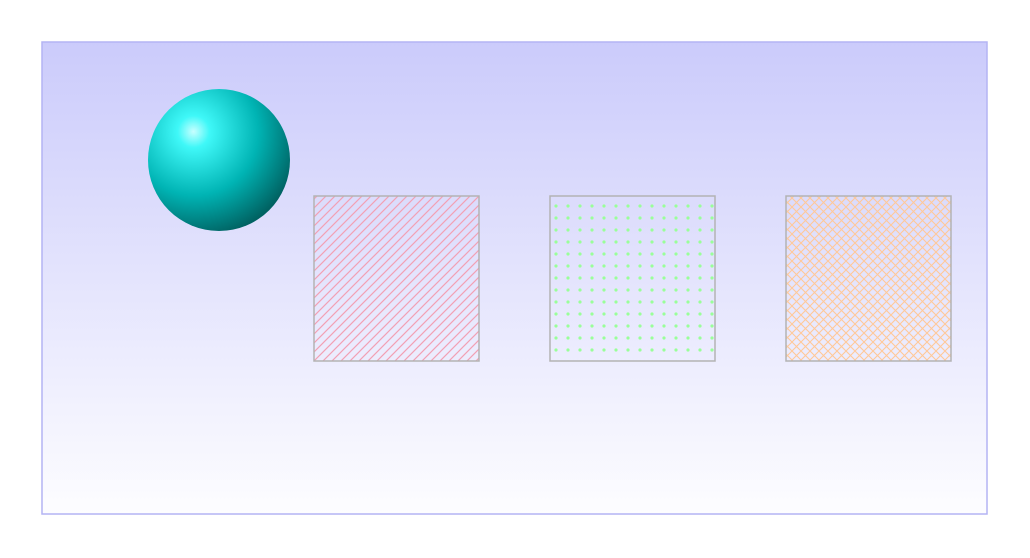  Describe the element at coordinates (868, 278) in the screenshot. I see `crosshatched-square` at that location.